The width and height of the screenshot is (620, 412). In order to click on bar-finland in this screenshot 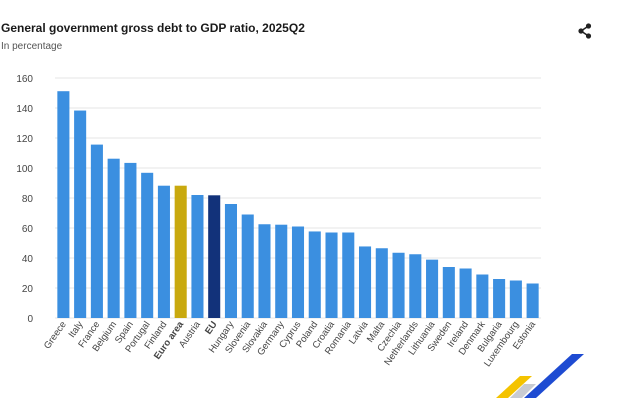, I will do `click(163, 251)`.